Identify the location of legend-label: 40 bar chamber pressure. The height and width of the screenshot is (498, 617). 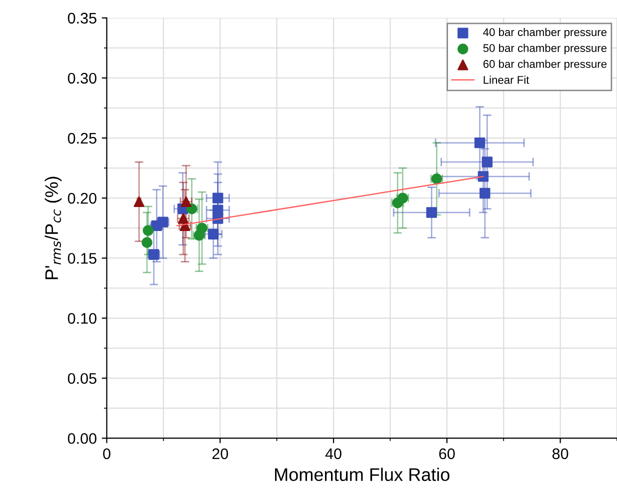
(545, 33).